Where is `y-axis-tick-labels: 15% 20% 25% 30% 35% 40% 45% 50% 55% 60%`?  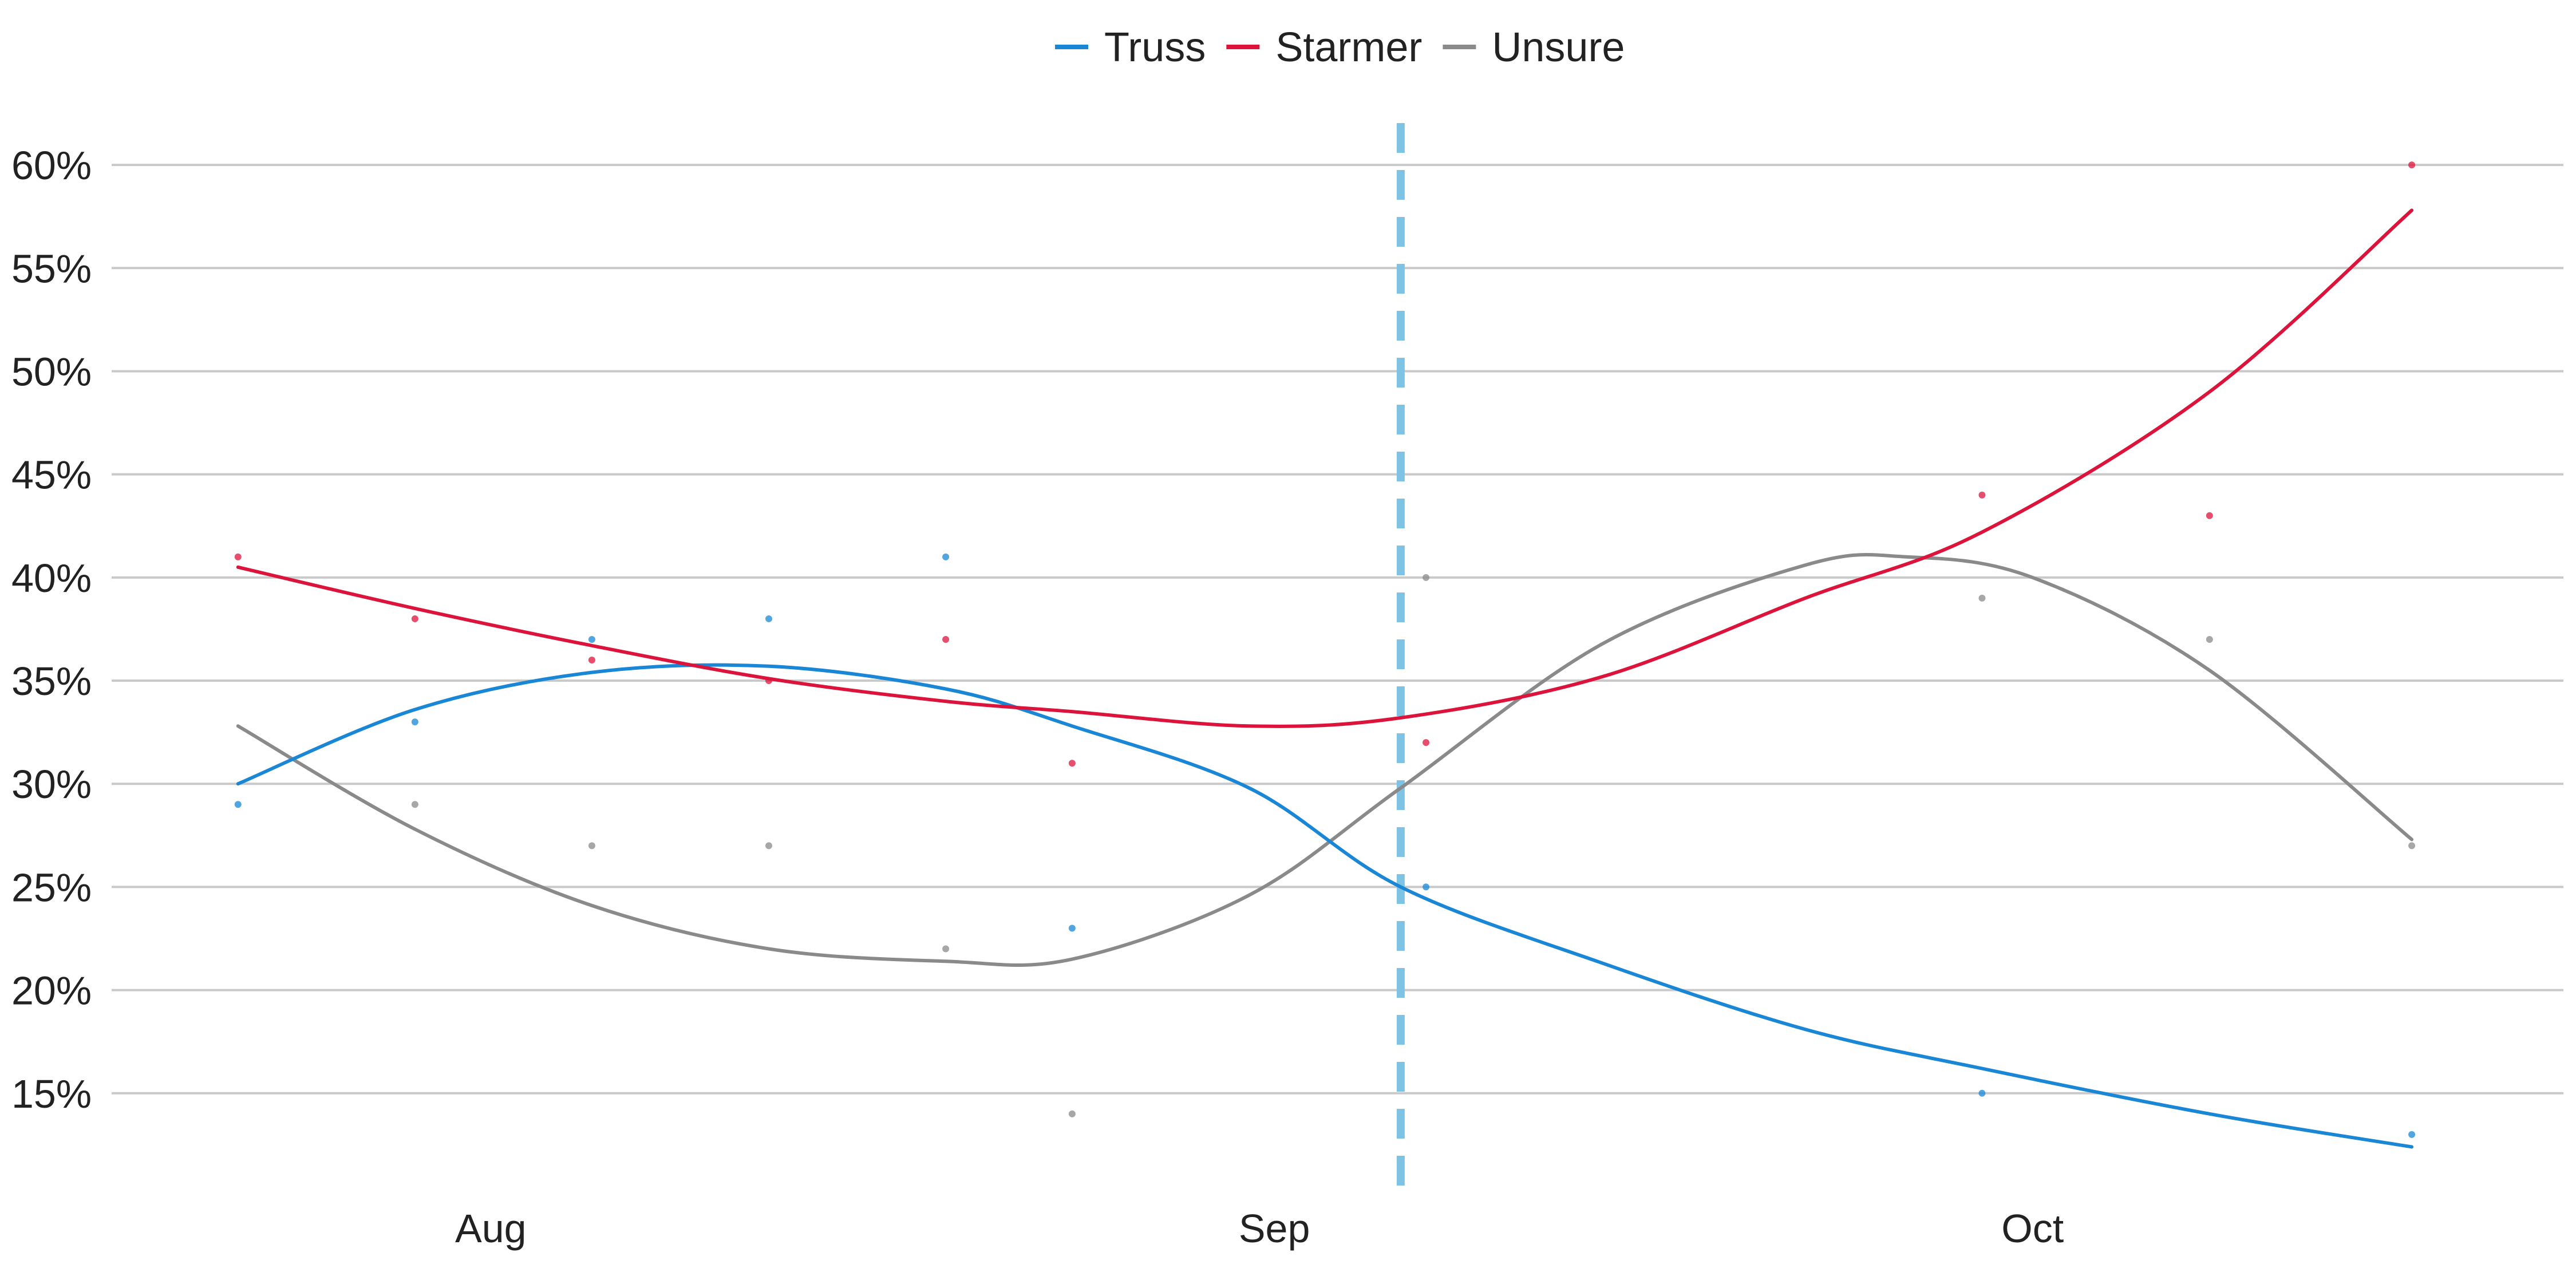 y-axis-tick-labels: 15% 20% 25% 30% 35% 40% 45% 50% 55% 60% is located at coordinates (51, 629).